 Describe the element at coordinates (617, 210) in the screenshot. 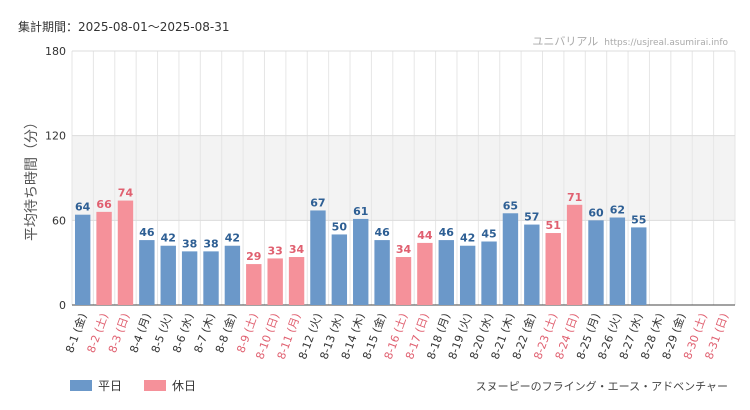

I see `bar-value-label: 62` at that location.